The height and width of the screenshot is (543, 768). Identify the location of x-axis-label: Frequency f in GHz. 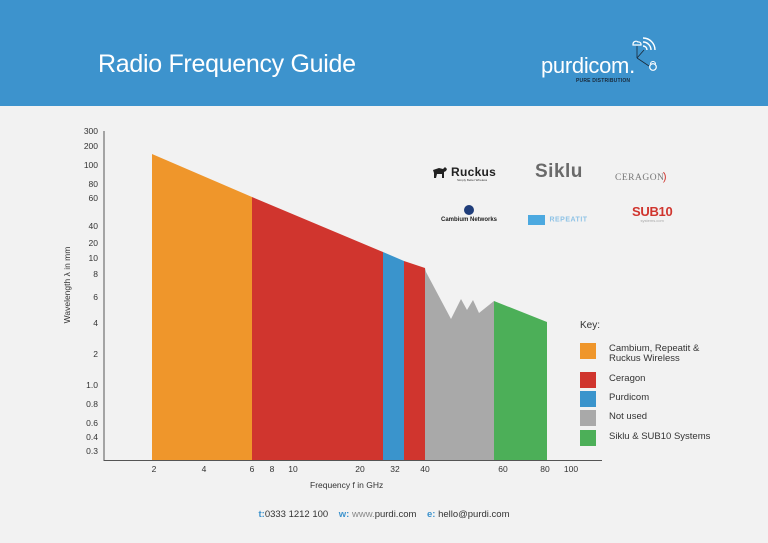
(347, 485).